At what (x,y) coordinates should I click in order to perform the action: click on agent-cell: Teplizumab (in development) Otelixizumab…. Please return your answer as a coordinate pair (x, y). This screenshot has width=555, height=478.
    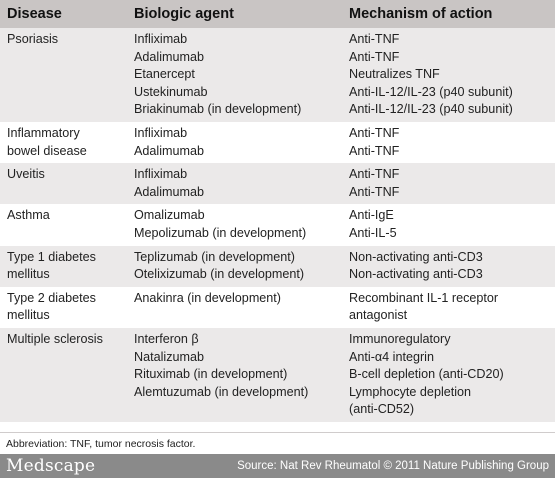
    Looking at the image, I should click on (219, 265).